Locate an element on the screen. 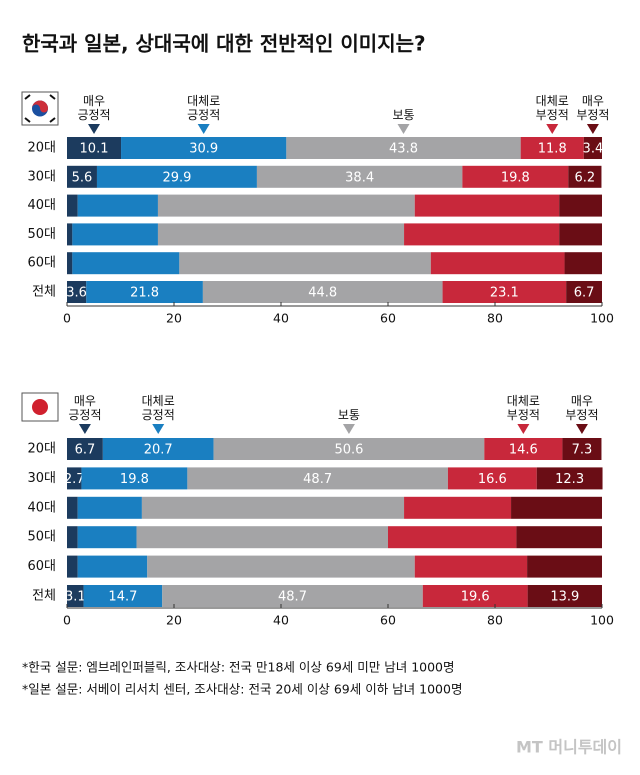  value-label: 20.7 is located at coordinates (158, 450).